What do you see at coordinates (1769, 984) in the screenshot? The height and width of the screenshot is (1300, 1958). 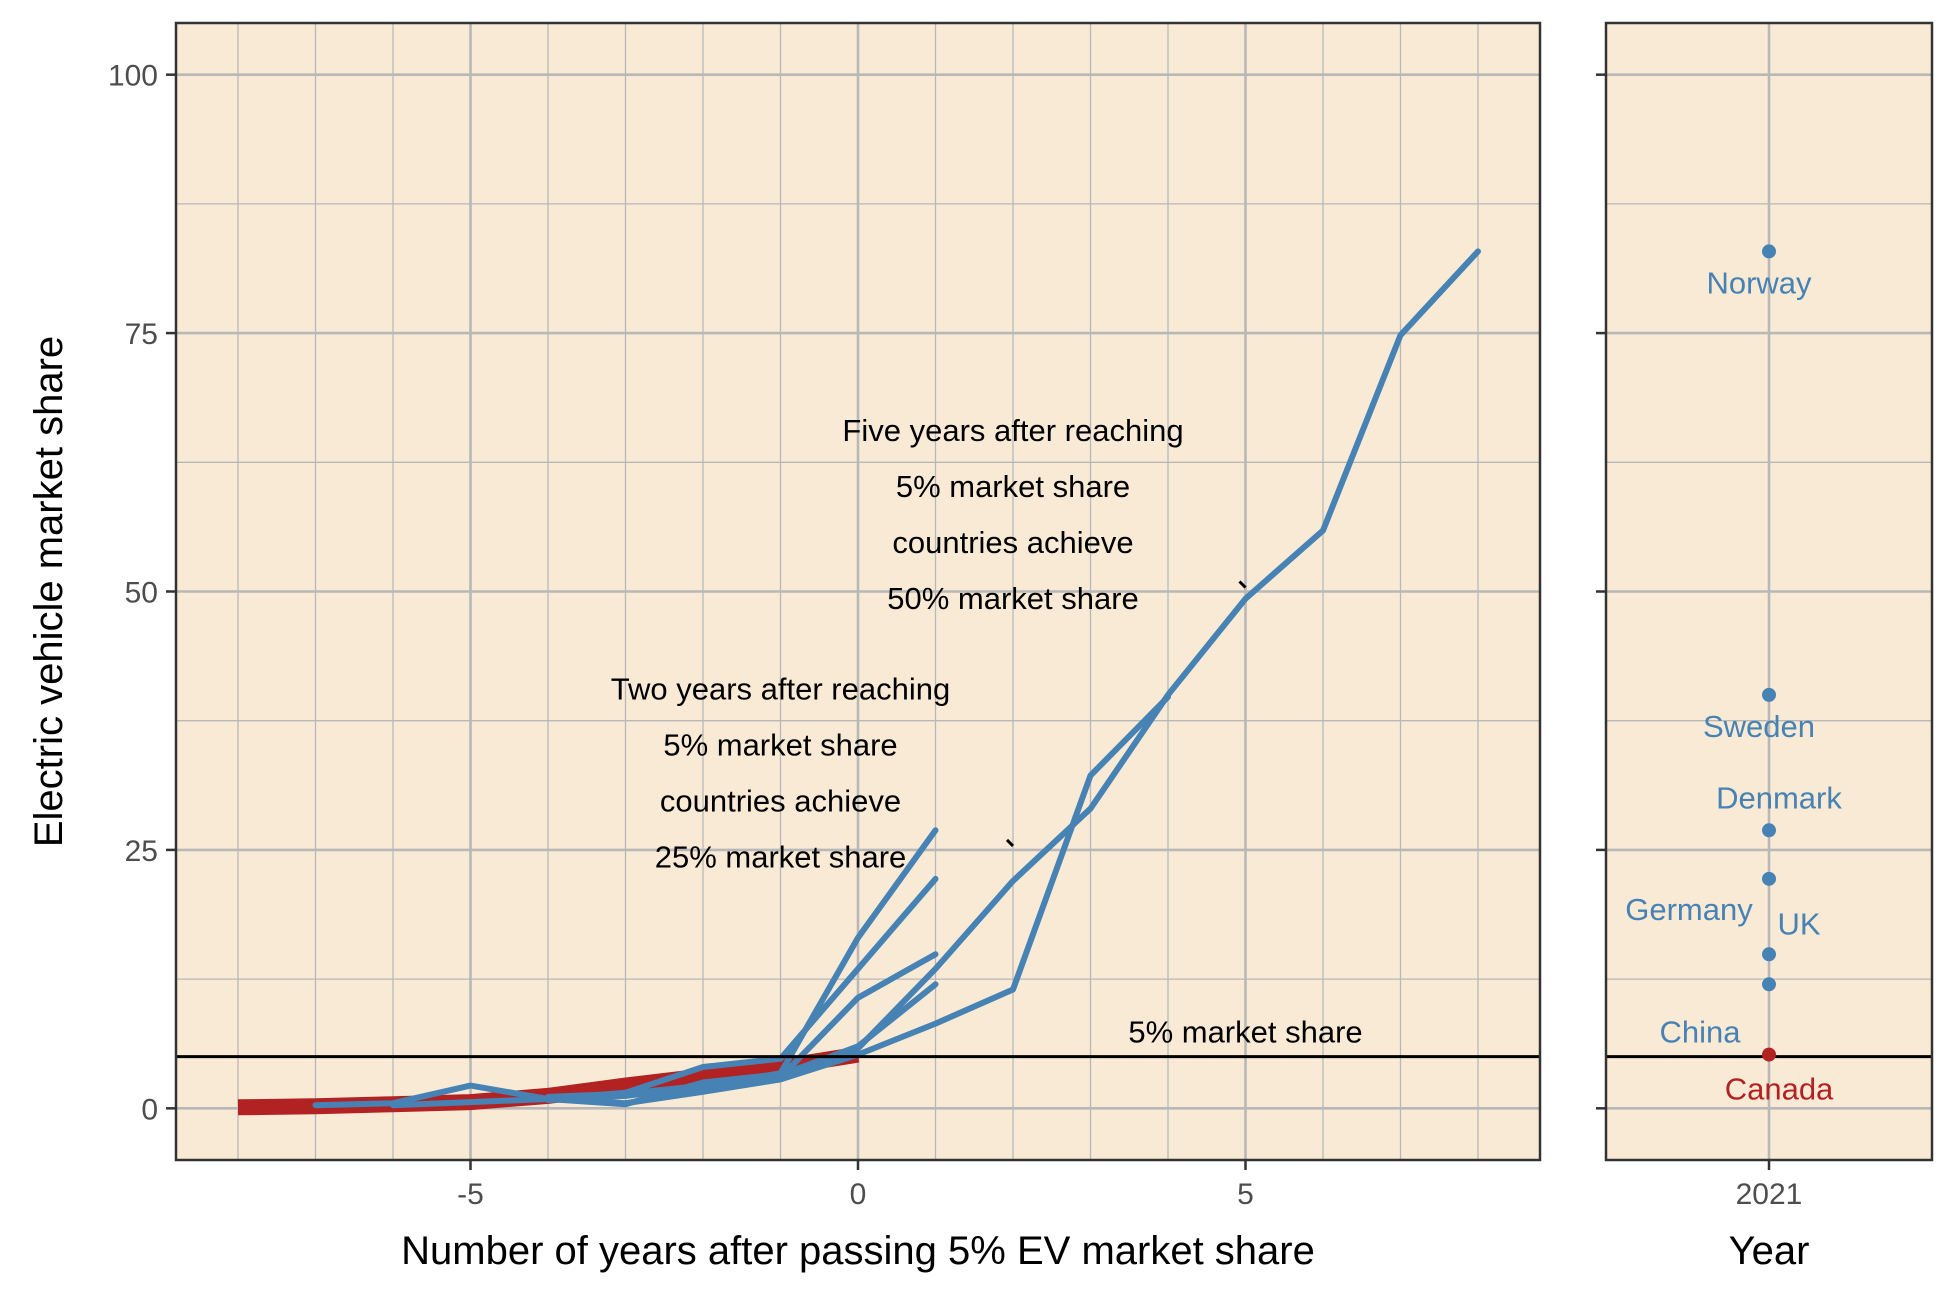 I see `point-china` at bounding box center [1769, 984].